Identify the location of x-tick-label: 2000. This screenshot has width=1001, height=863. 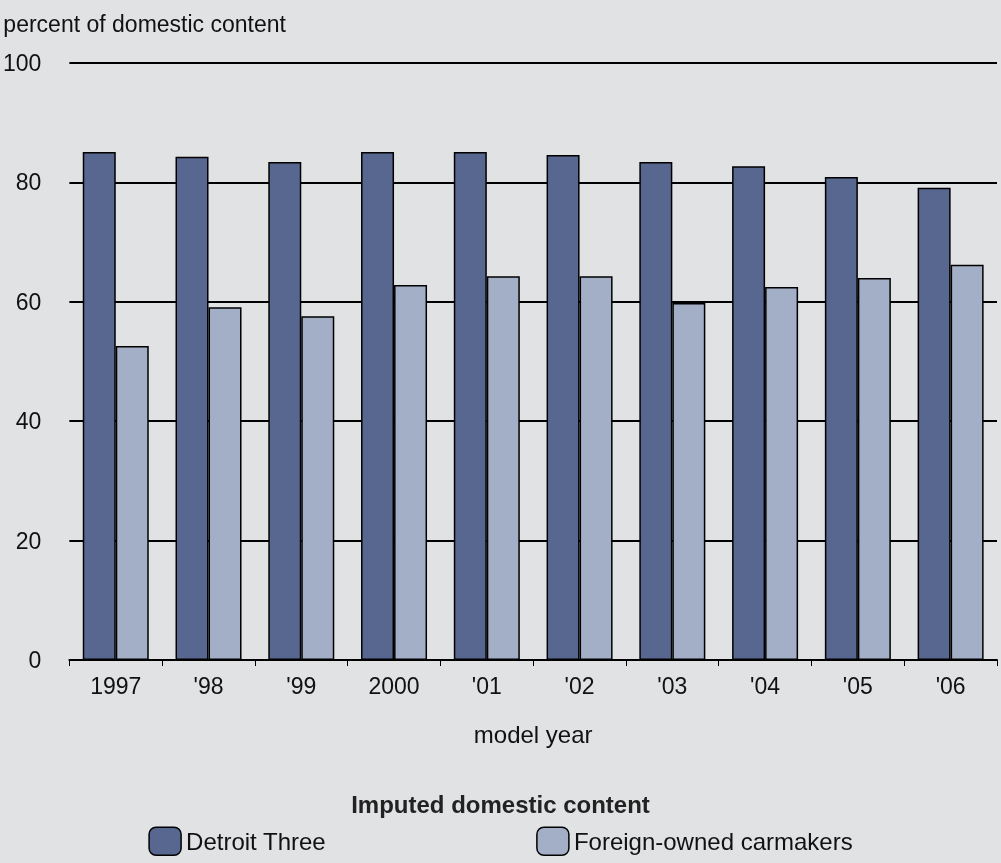
(394, 685).